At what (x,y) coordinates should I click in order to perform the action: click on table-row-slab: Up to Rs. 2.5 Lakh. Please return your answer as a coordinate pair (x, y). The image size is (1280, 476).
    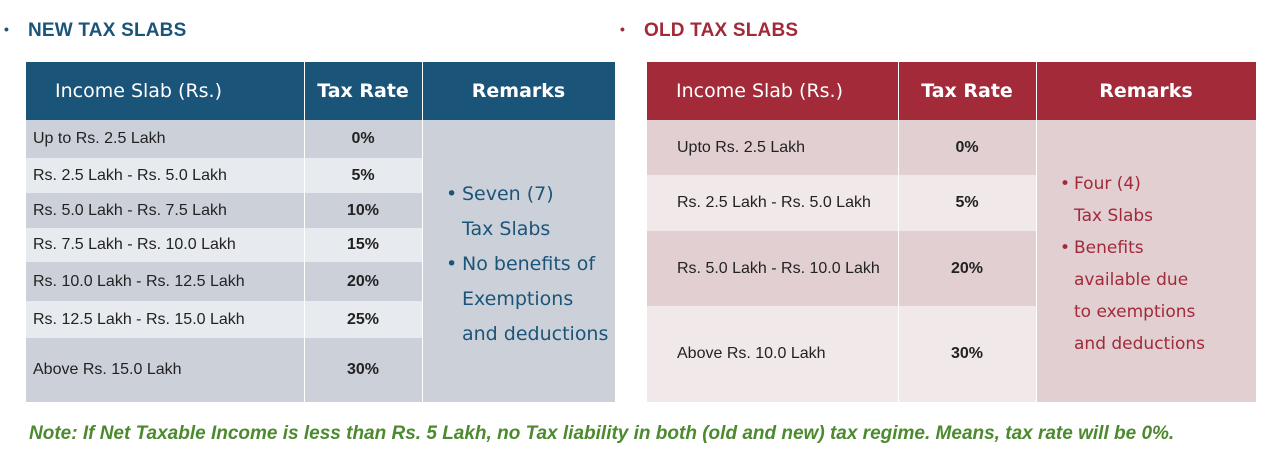
    Looking at the image, I should click on (165, 139).